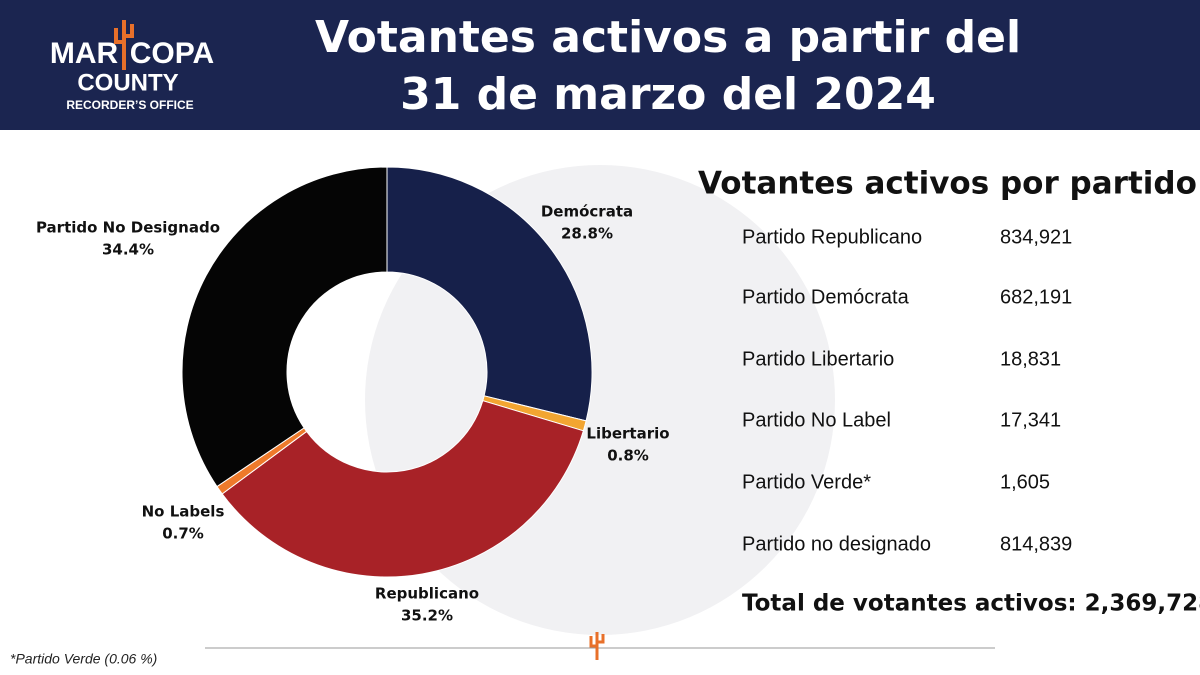 The width and height of the screenshot is (1200, 675). I want to click on segment-value: 0.7%, so click(183, 534).